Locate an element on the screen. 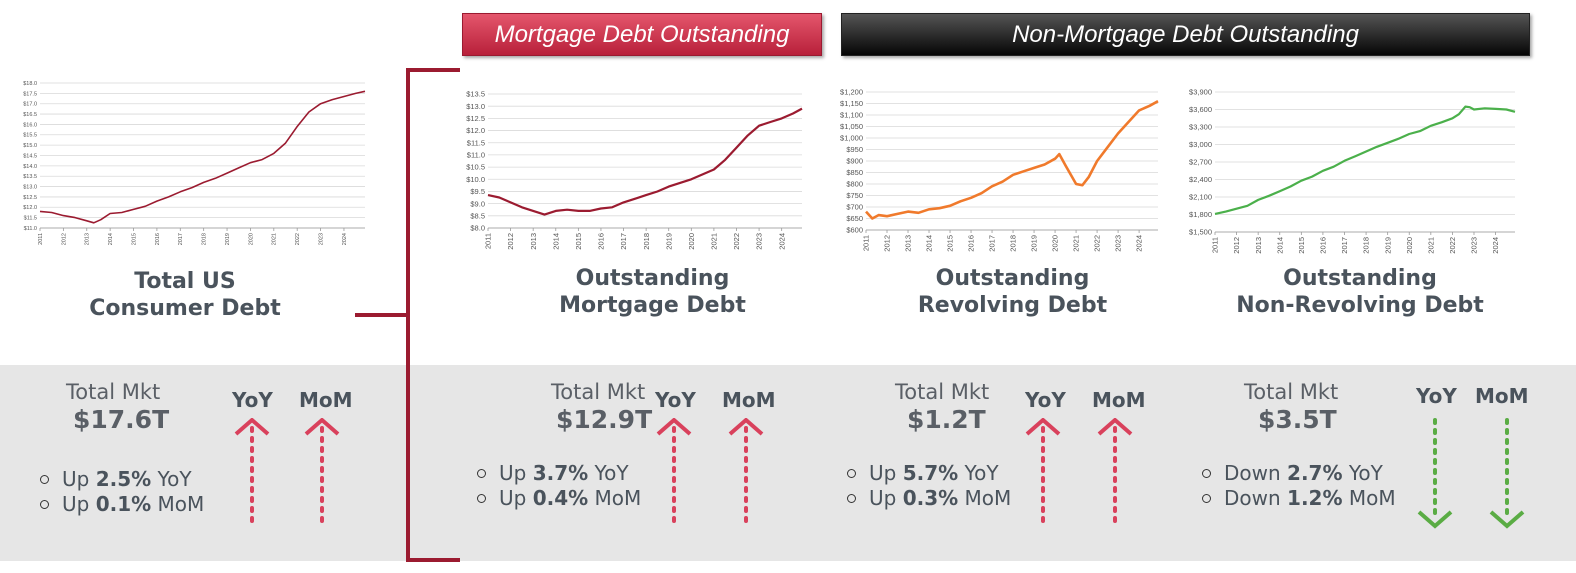  y-tick-label: $1,000 is located at coordinates (851, 138).